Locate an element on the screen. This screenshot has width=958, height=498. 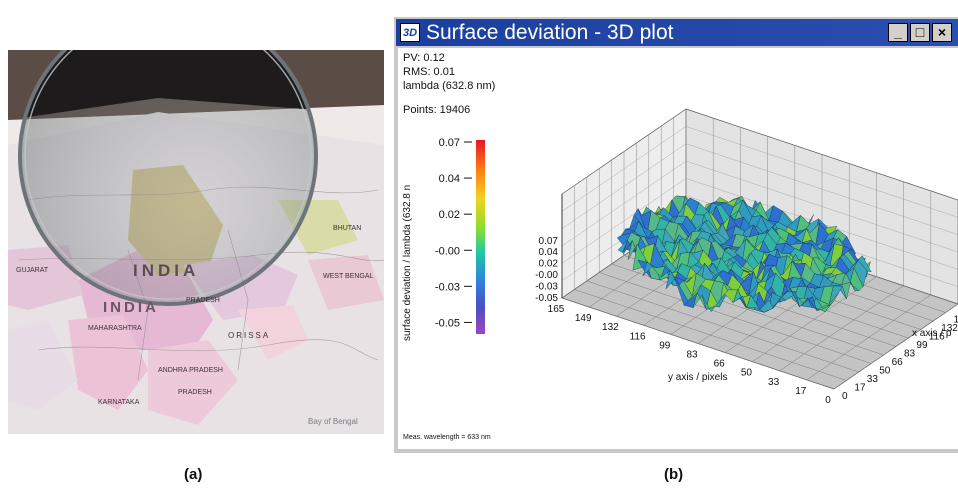
close-button: × is located at coordinates (942, 32).